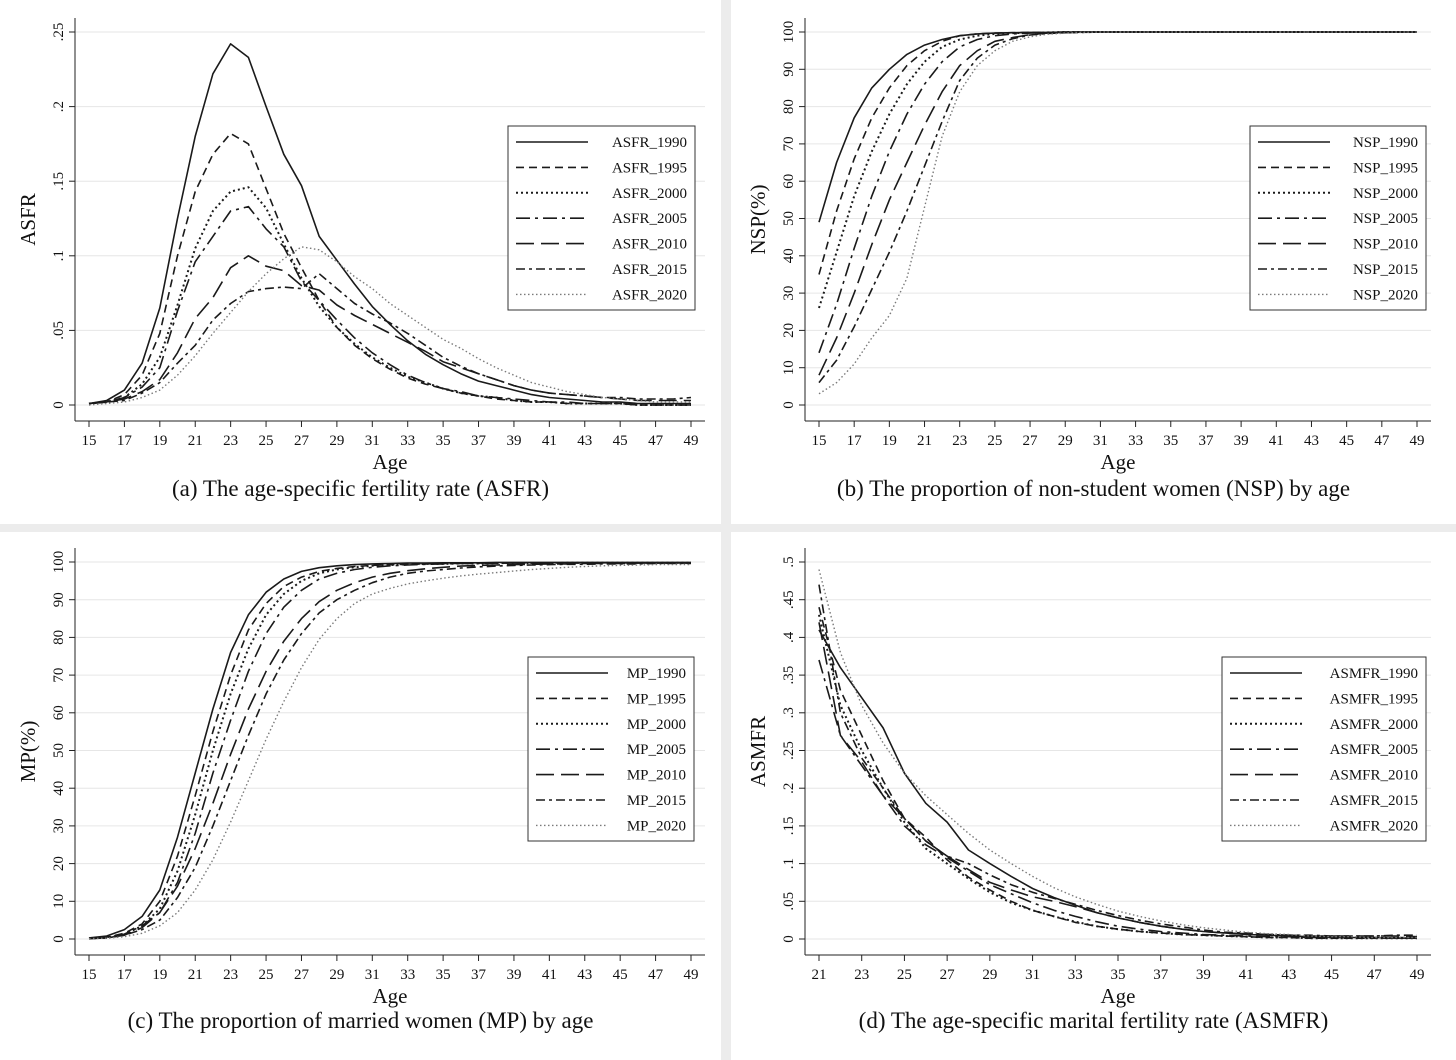  I want to click on y-tick-label: .3, so click(789, 712).